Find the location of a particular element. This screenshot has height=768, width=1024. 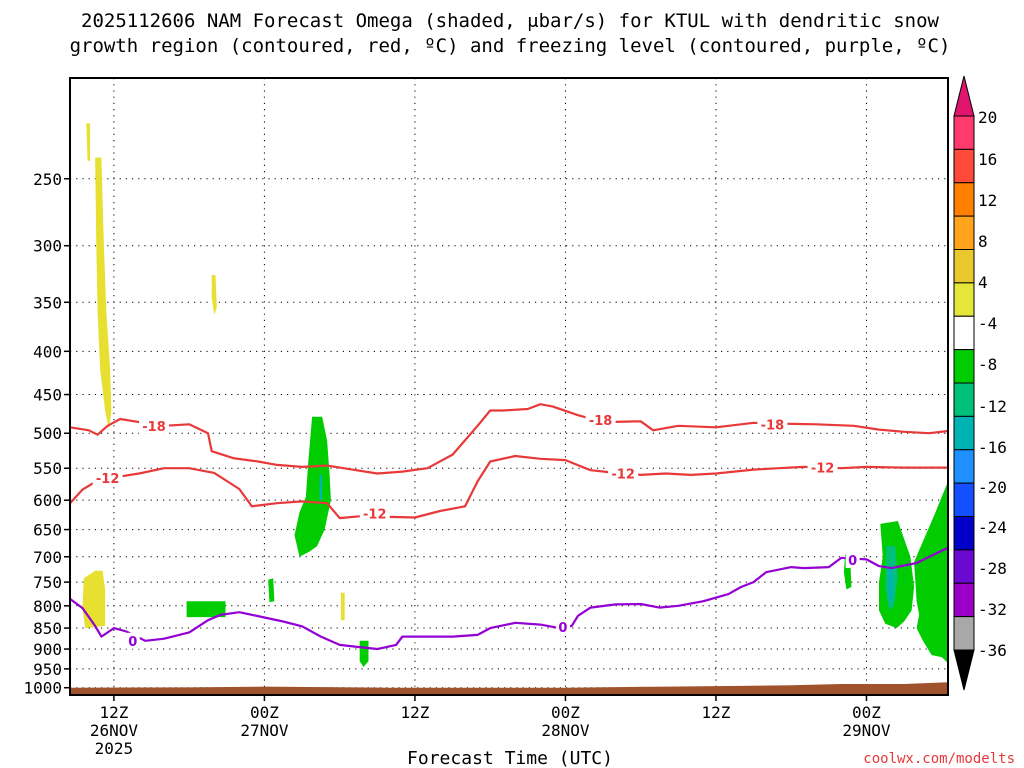

y-tick-label: 800 is located at coordinates (47, 606).